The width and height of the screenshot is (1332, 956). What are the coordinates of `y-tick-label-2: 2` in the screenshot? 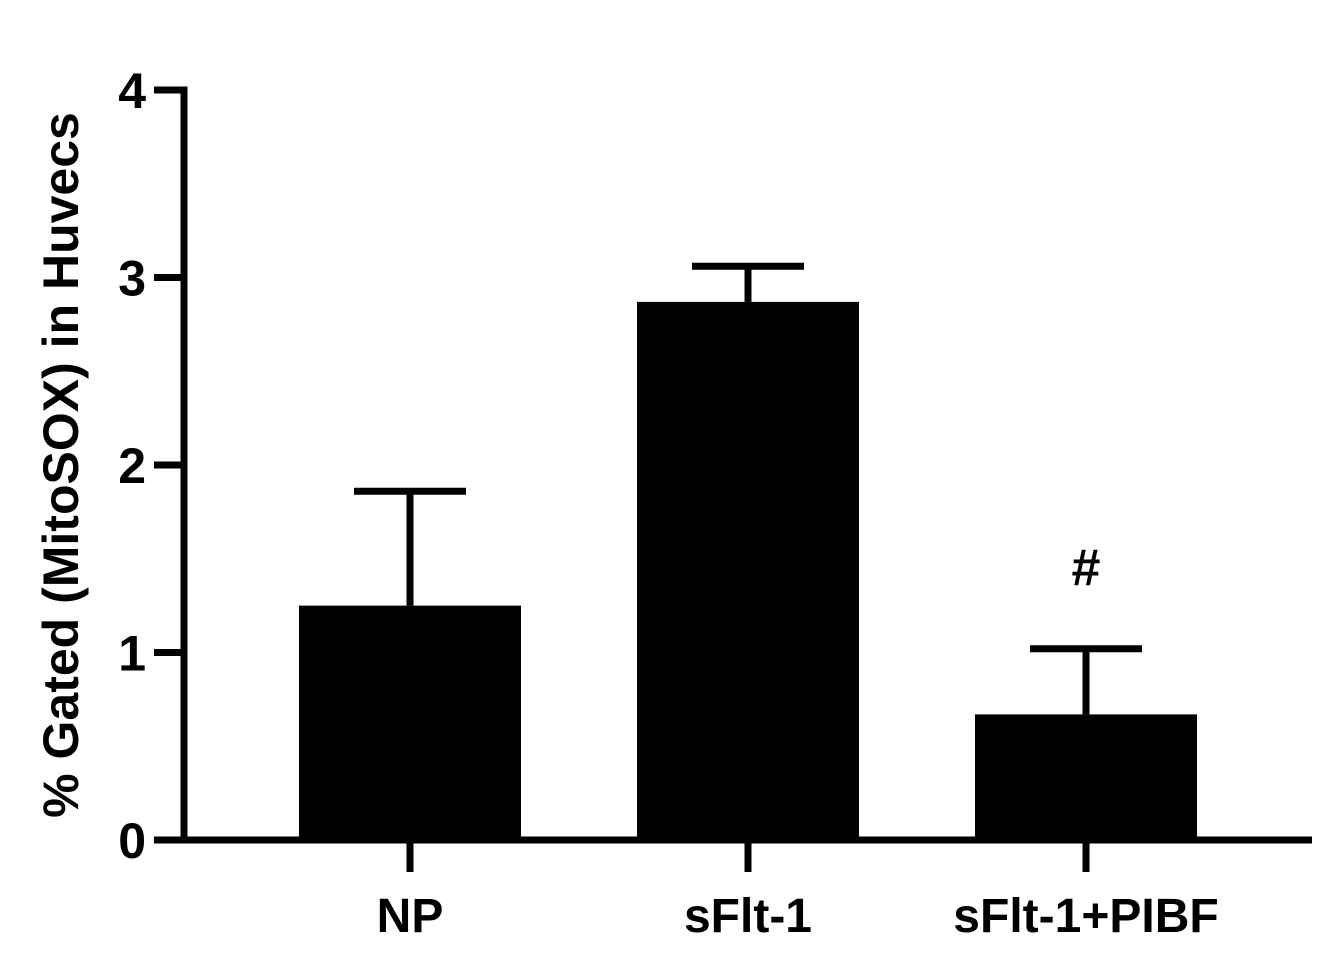 It's located at (132, 466).